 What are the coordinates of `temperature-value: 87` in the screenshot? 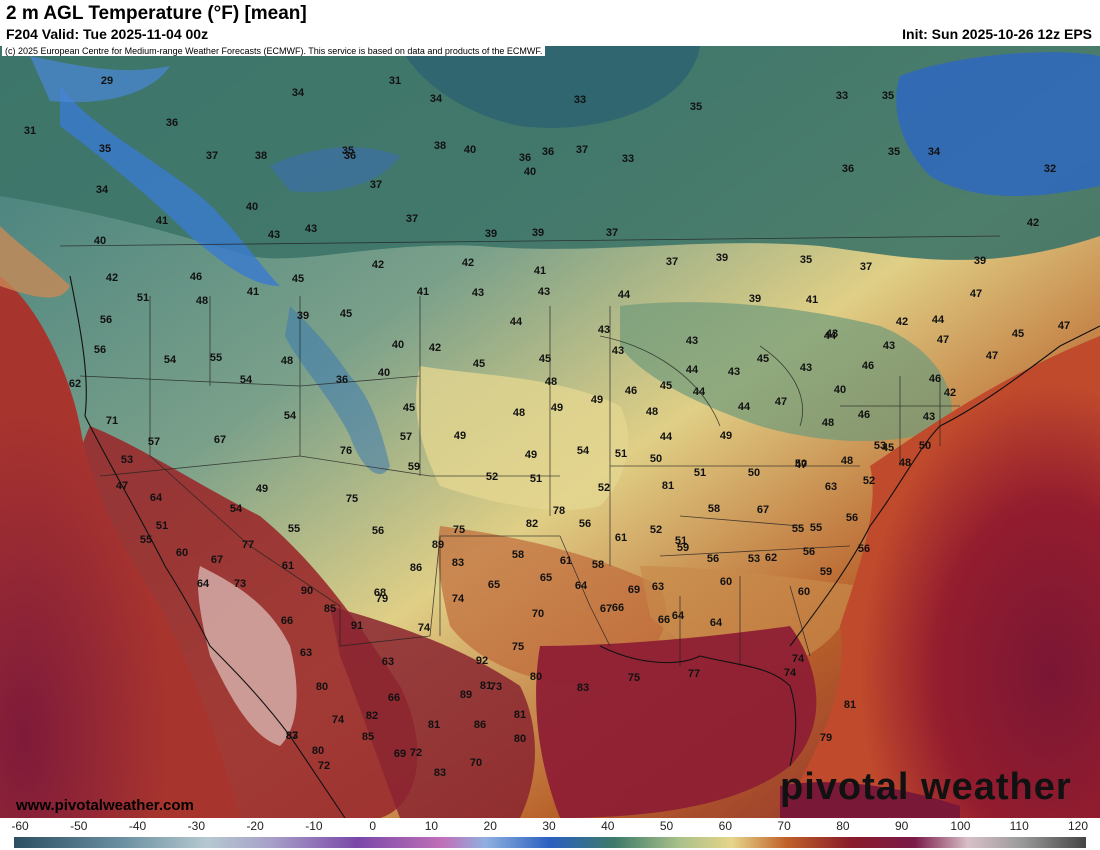 It's located at (292, 736).